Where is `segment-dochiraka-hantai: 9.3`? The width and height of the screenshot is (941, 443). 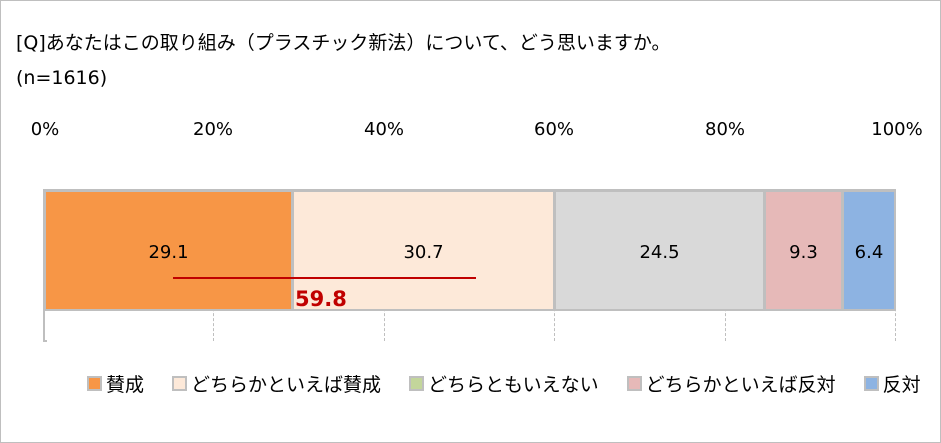
segment-dochiraka-hantai: 9.3 is located at coordinates (803, 250).